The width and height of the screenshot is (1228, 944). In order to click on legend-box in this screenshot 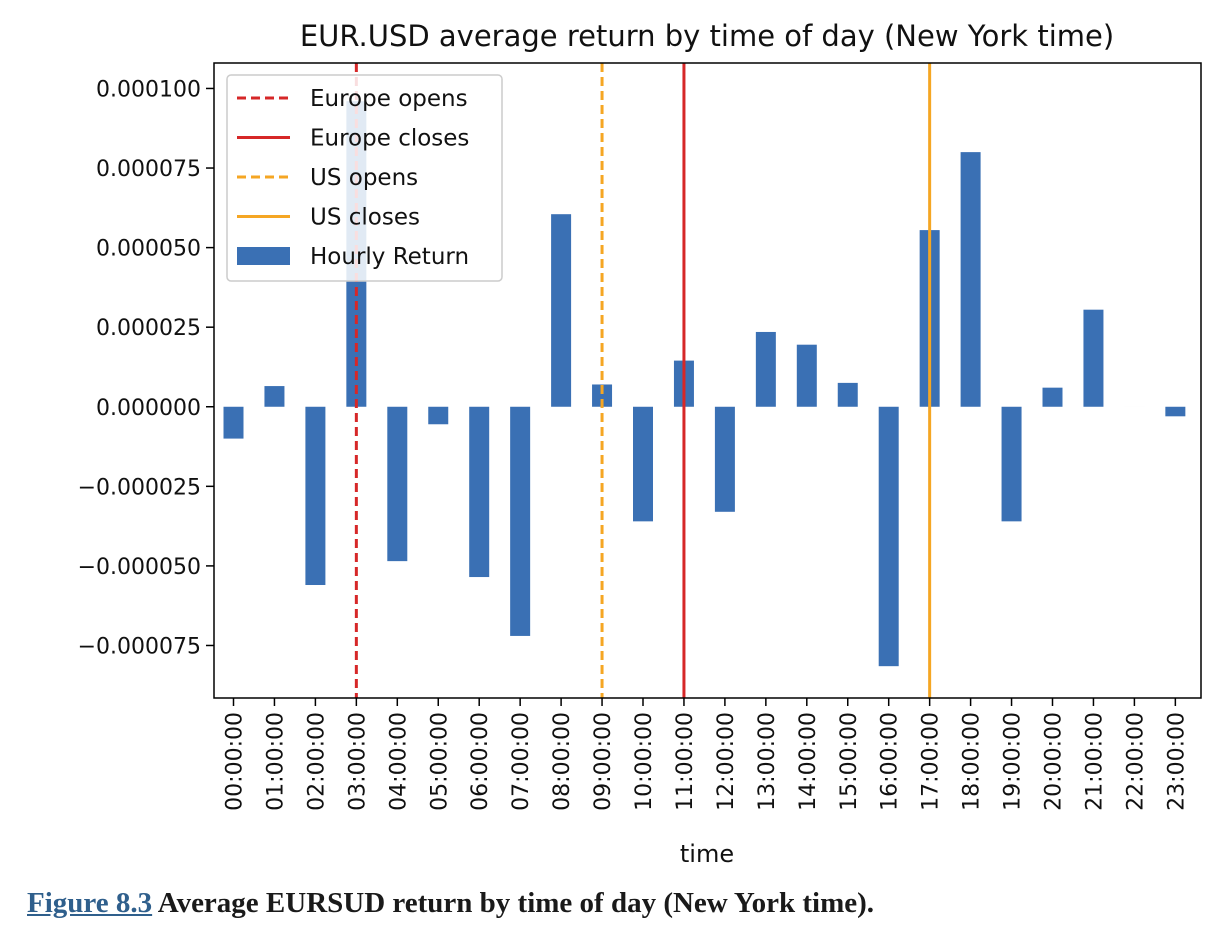, I will do `click(364, 178)`.